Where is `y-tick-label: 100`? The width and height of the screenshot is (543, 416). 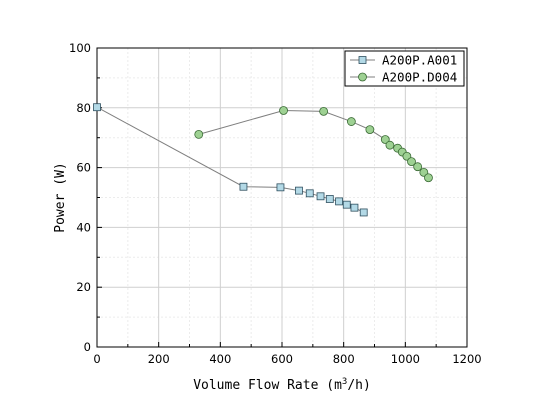 y-tick-label: 100 is located at coordinates (80, 48).